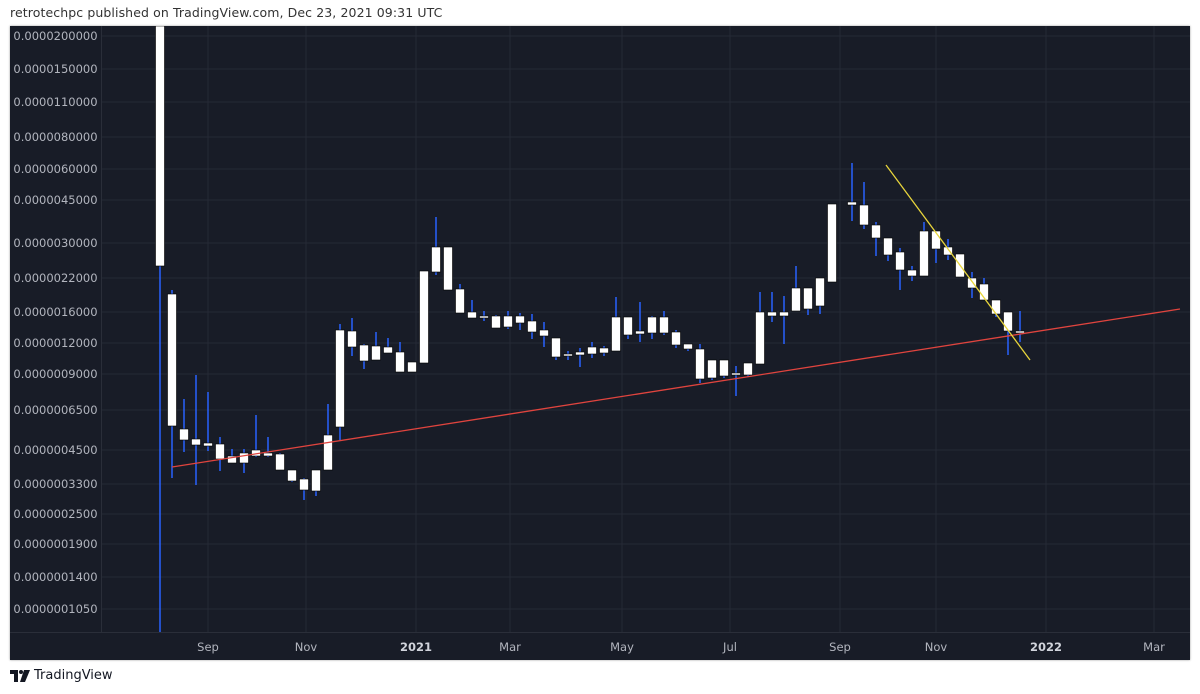 This screenshot has width=1200, height=694. I want to click on footer-branding: TradingView, so click(61, 675).